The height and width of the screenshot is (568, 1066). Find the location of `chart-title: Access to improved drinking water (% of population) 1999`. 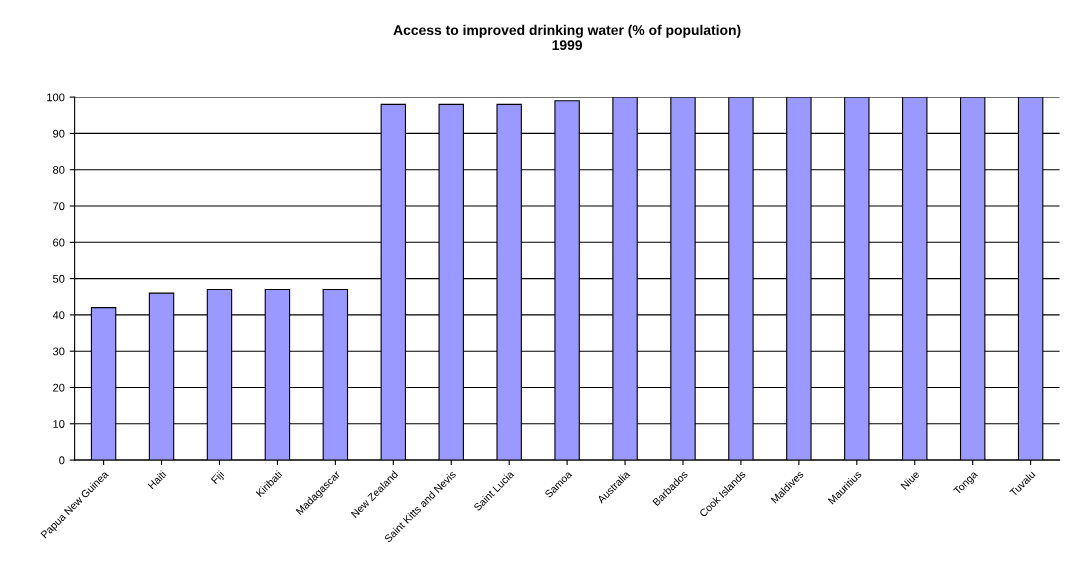

chart-title: Access to improved drinking water (% of population) 1999 is located at coordinates (567, 37).